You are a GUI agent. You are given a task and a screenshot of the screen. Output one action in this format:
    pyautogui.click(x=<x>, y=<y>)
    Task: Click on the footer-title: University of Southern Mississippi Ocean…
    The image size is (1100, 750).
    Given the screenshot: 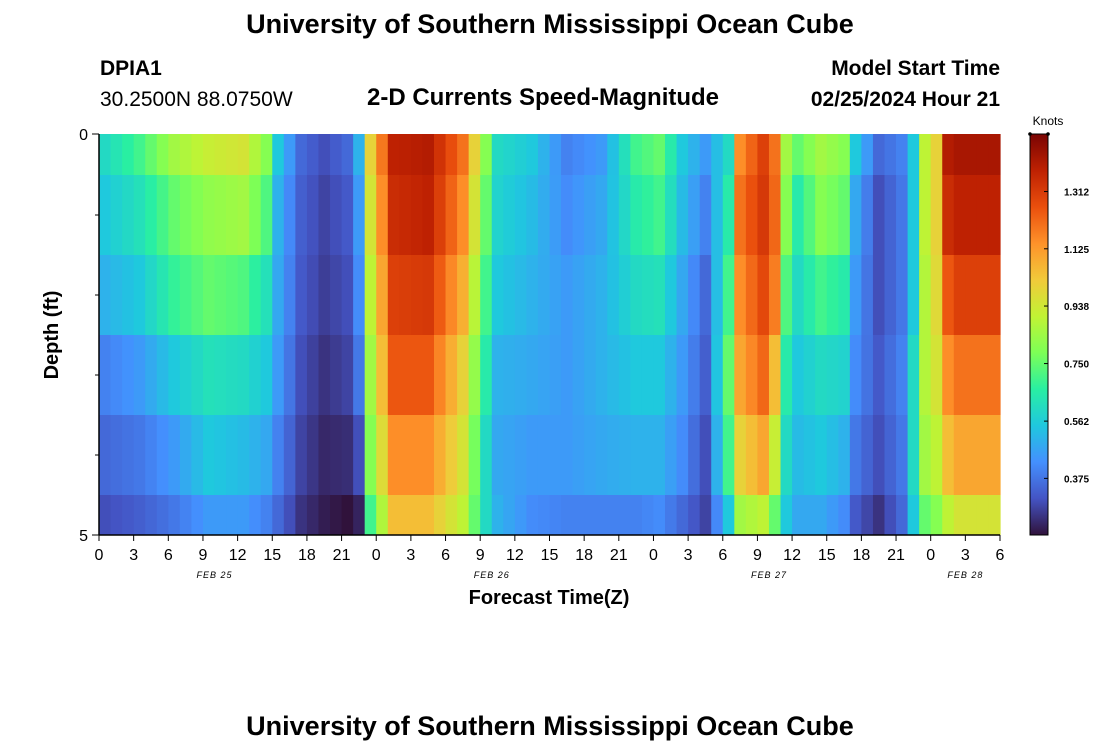 What is the action you would take?
    pyautogui.click(x=550, y=726)
    